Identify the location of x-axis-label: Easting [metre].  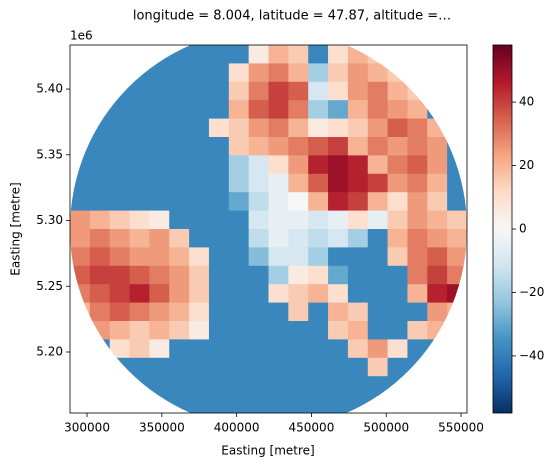
(267, 451).